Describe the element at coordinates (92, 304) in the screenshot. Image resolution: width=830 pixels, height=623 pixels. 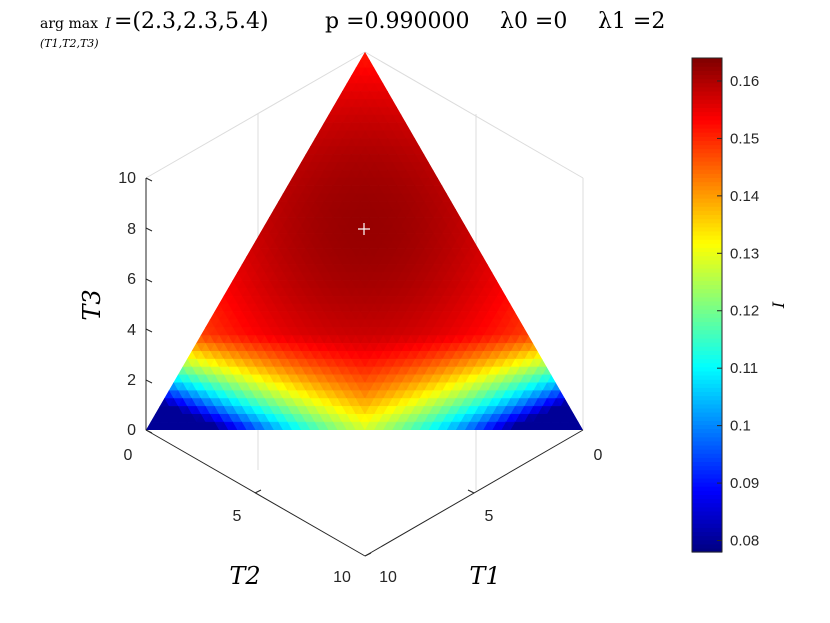
I see `t3-axis-label: T3` at that location.